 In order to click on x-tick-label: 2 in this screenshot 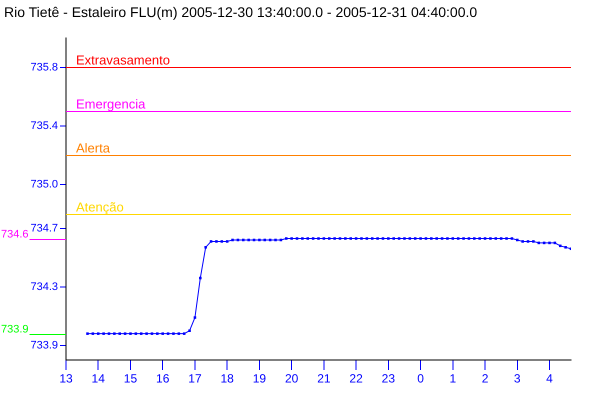, I will do `click(485, 379)`.